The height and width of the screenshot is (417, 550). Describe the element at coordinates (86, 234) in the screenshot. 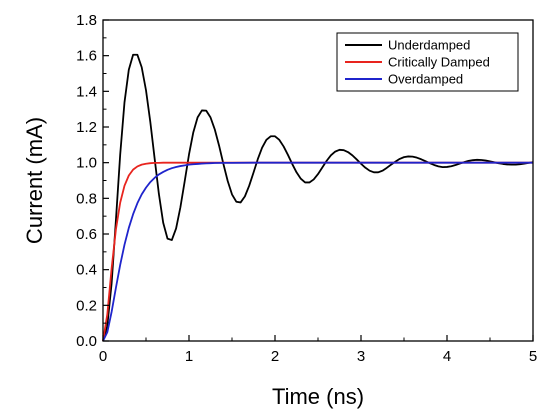

I see `y-tick-label: 0.6` at that location.